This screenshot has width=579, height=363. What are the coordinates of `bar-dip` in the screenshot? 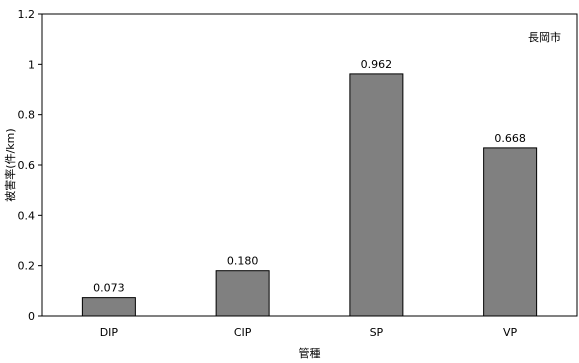 It's located at (108, 307).